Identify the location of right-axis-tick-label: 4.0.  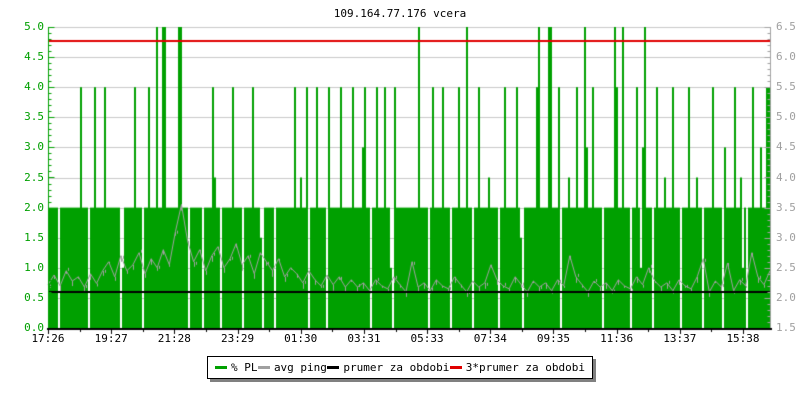
(786, 177).